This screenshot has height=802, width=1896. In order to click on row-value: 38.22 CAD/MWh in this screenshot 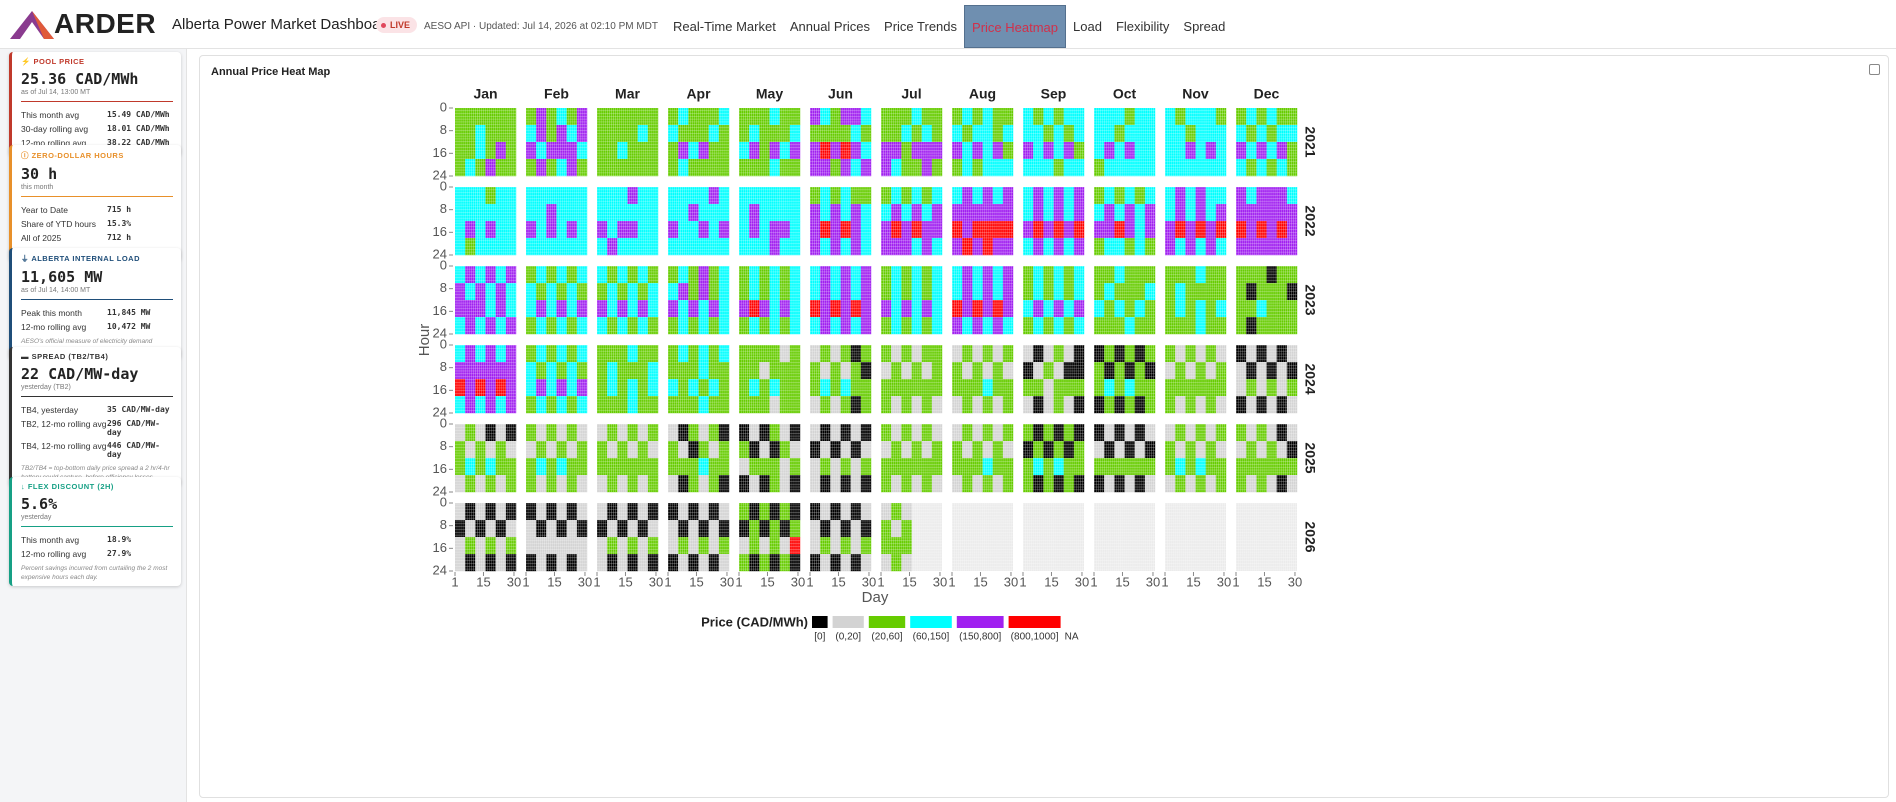, I will do `click(138, 142)`.